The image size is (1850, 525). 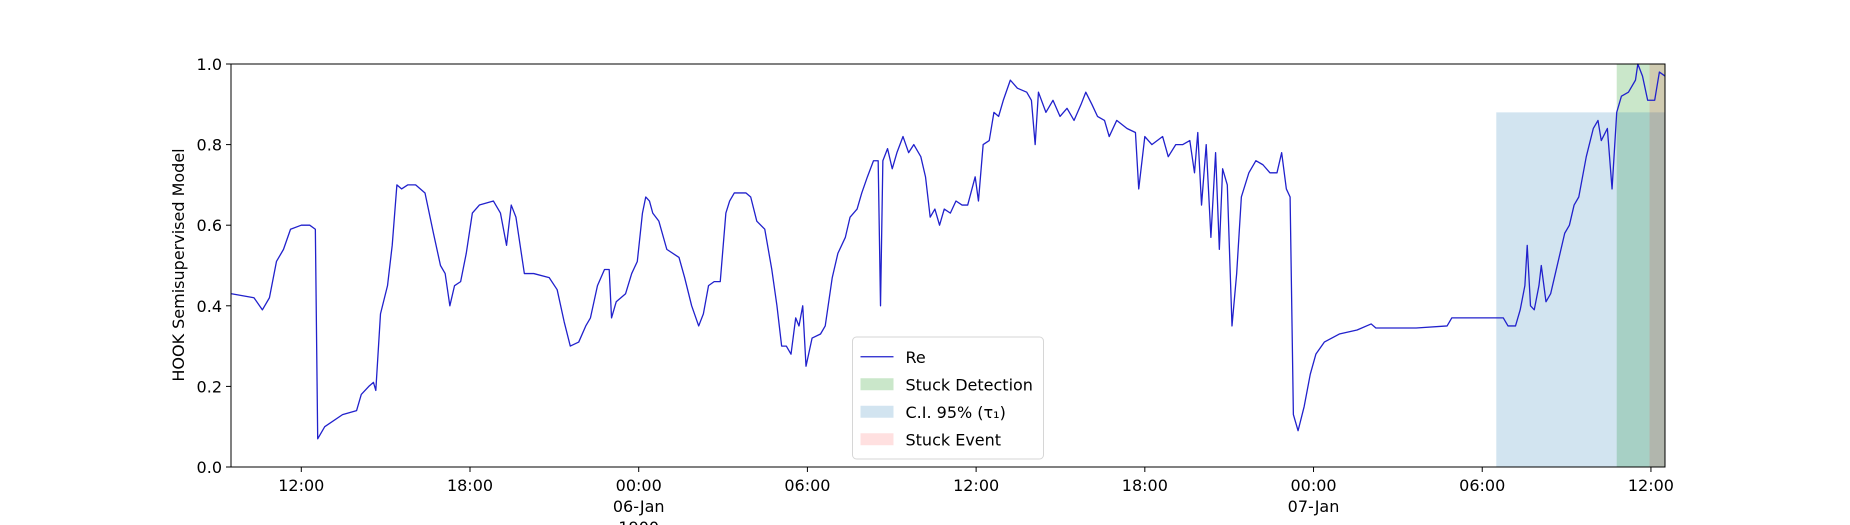 I want to click on x-tick-label: 00:00 06-Jan 1900, so click(x=639, y=500).